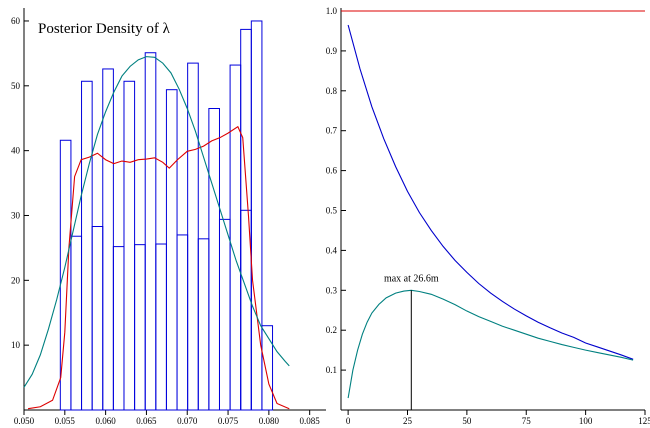 This screenshot has width=650, height=428. Describe the element at coordinates (586, 421) in the screenshot. I see `right-x-tick-label: 100` at that location.